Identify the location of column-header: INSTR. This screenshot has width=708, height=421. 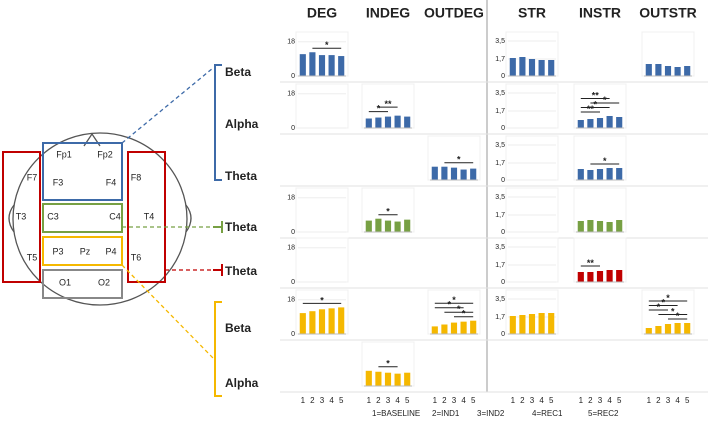
(600, 13).